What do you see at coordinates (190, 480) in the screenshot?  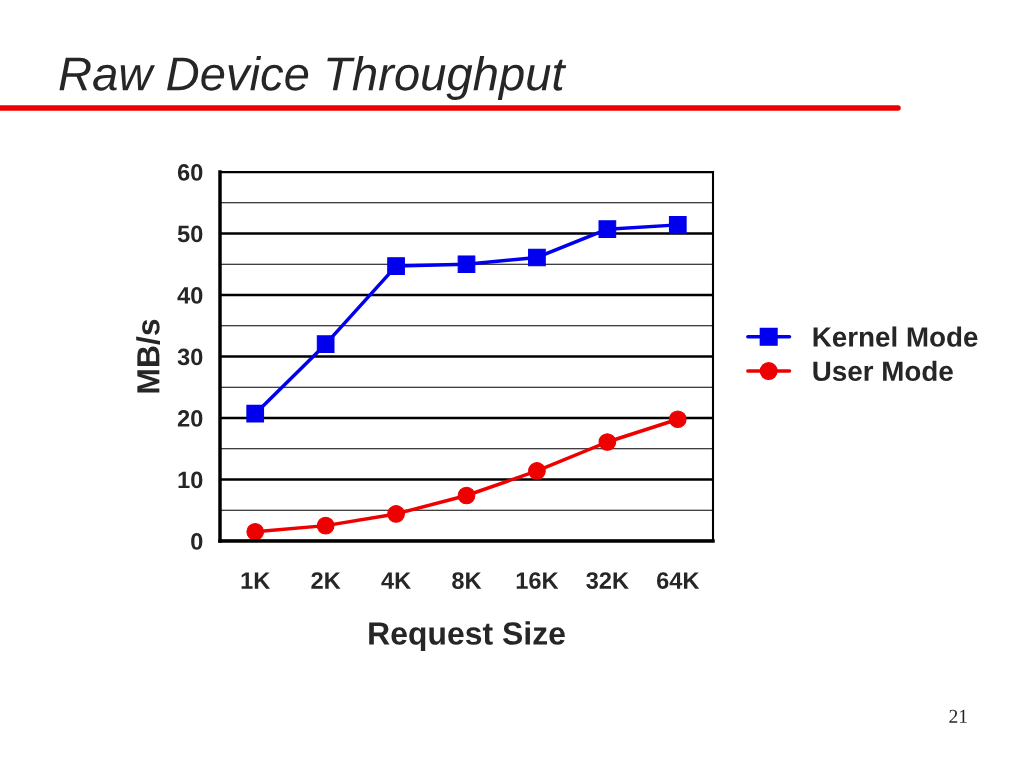 I see `y-tick-label: 10` at bounding box center [190, 480].